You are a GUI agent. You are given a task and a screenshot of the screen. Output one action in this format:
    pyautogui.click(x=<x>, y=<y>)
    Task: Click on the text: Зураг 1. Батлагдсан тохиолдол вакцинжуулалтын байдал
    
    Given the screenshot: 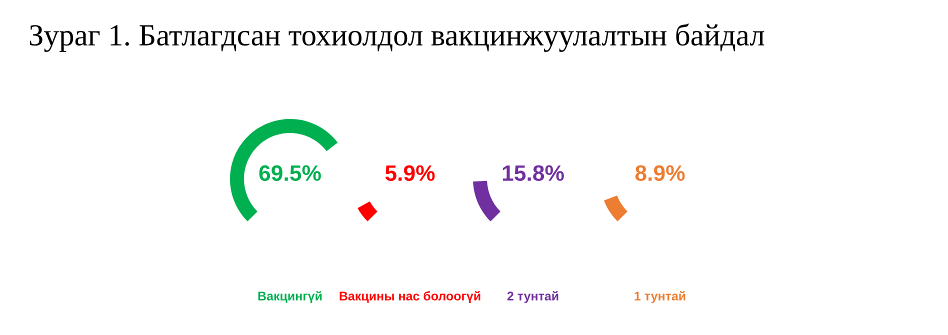 What is the action you would take?
    pyautogui.click(x=397, y=37)
    